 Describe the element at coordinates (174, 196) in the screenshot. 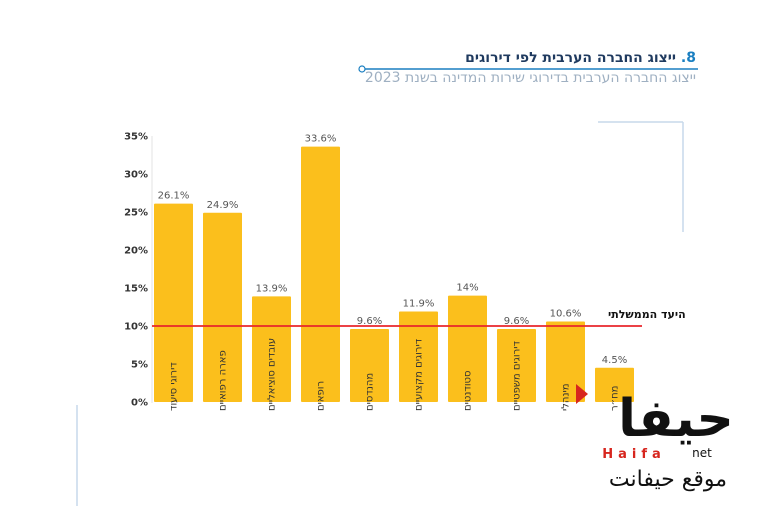

I see `data-label: 26.1%` at that location.